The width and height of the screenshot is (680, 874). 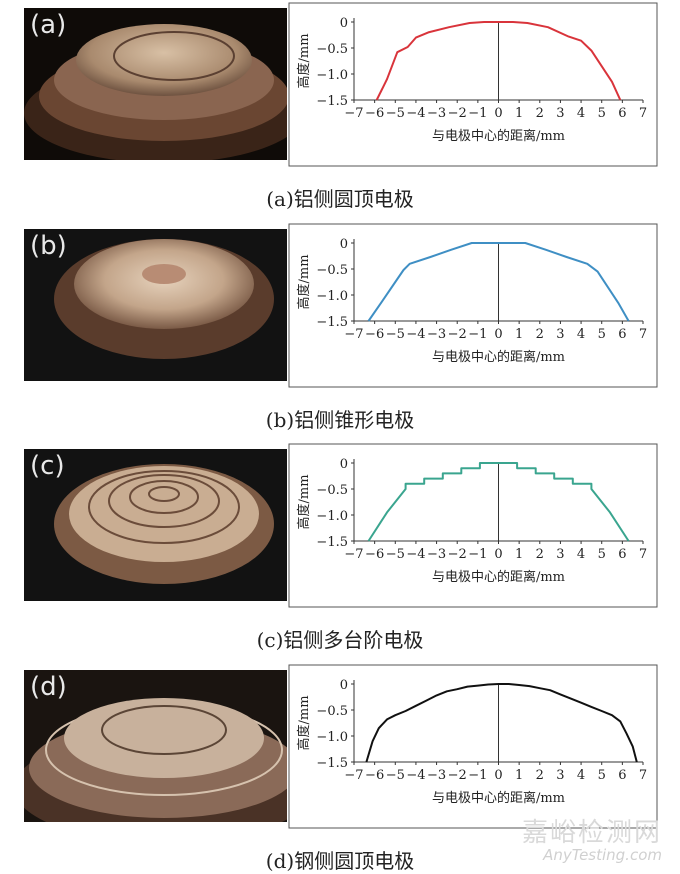 What do you see at coordinates (47, 466) in the screenshot?
I see `panel-tag: (c)` at bounding box center [47, 466].